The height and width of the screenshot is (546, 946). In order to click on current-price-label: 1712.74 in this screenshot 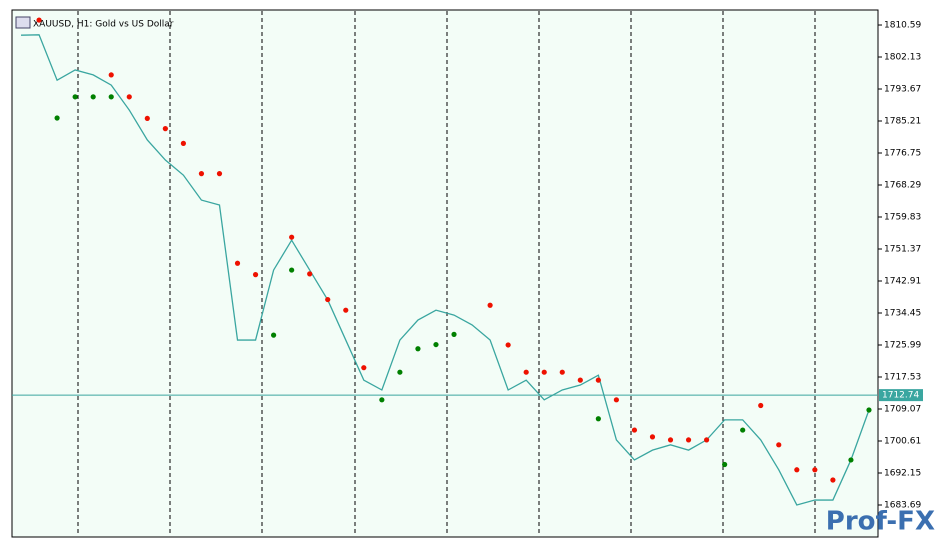, I will do `click(900, 396)`.